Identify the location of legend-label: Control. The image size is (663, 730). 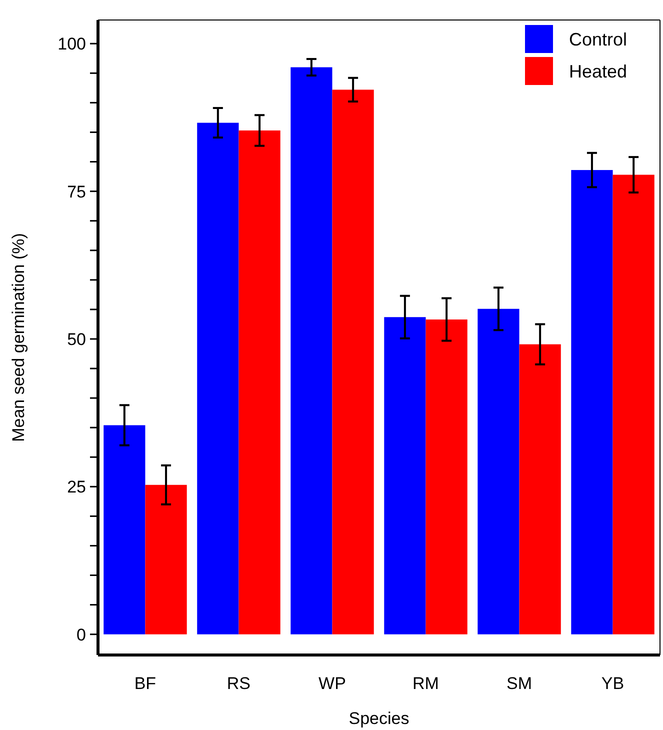
(598, 39).